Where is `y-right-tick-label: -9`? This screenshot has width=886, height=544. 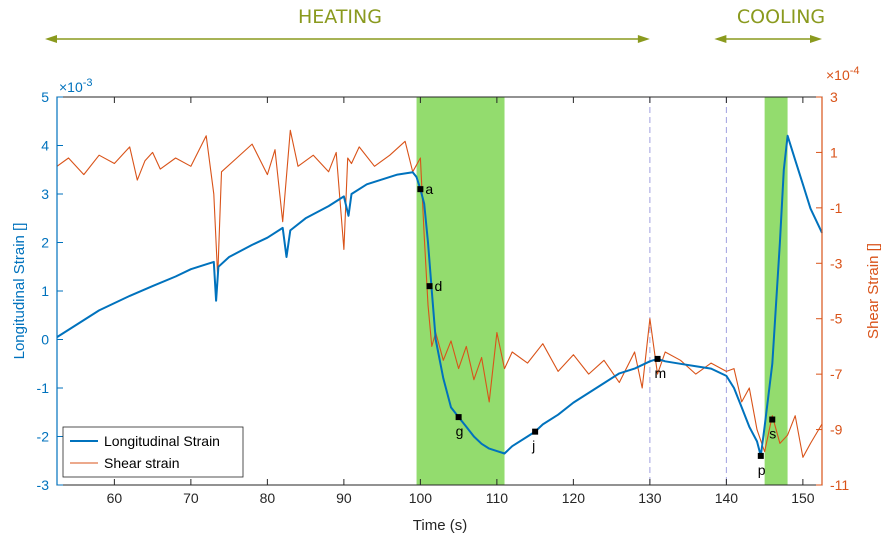
y-right-tick-label: -9 is located at coordinates (836, 430).